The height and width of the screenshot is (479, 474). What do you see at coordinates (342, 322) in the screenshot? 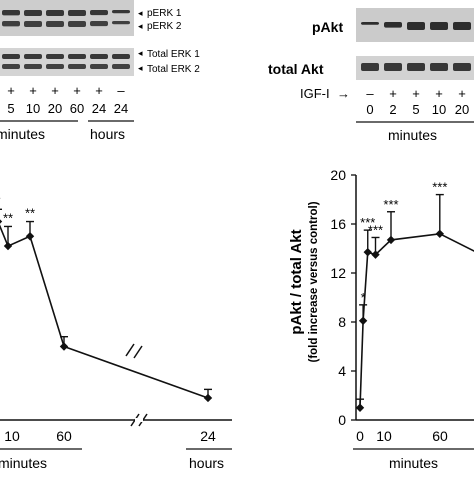
I see `right-y-tick-label: 8` at bounding box center [342, 322].